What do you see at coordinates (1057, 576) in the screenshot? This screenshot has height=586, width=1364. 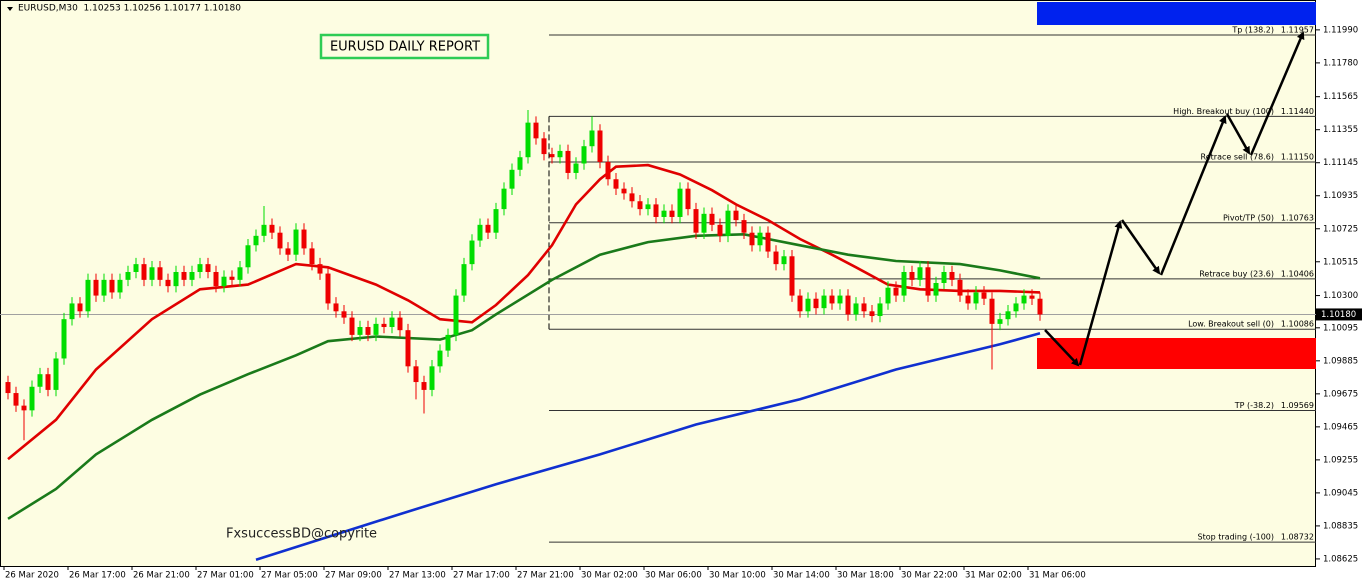 I see `x-tick-label: 31 Mar 06:00` at bounding box center [1057, 576].